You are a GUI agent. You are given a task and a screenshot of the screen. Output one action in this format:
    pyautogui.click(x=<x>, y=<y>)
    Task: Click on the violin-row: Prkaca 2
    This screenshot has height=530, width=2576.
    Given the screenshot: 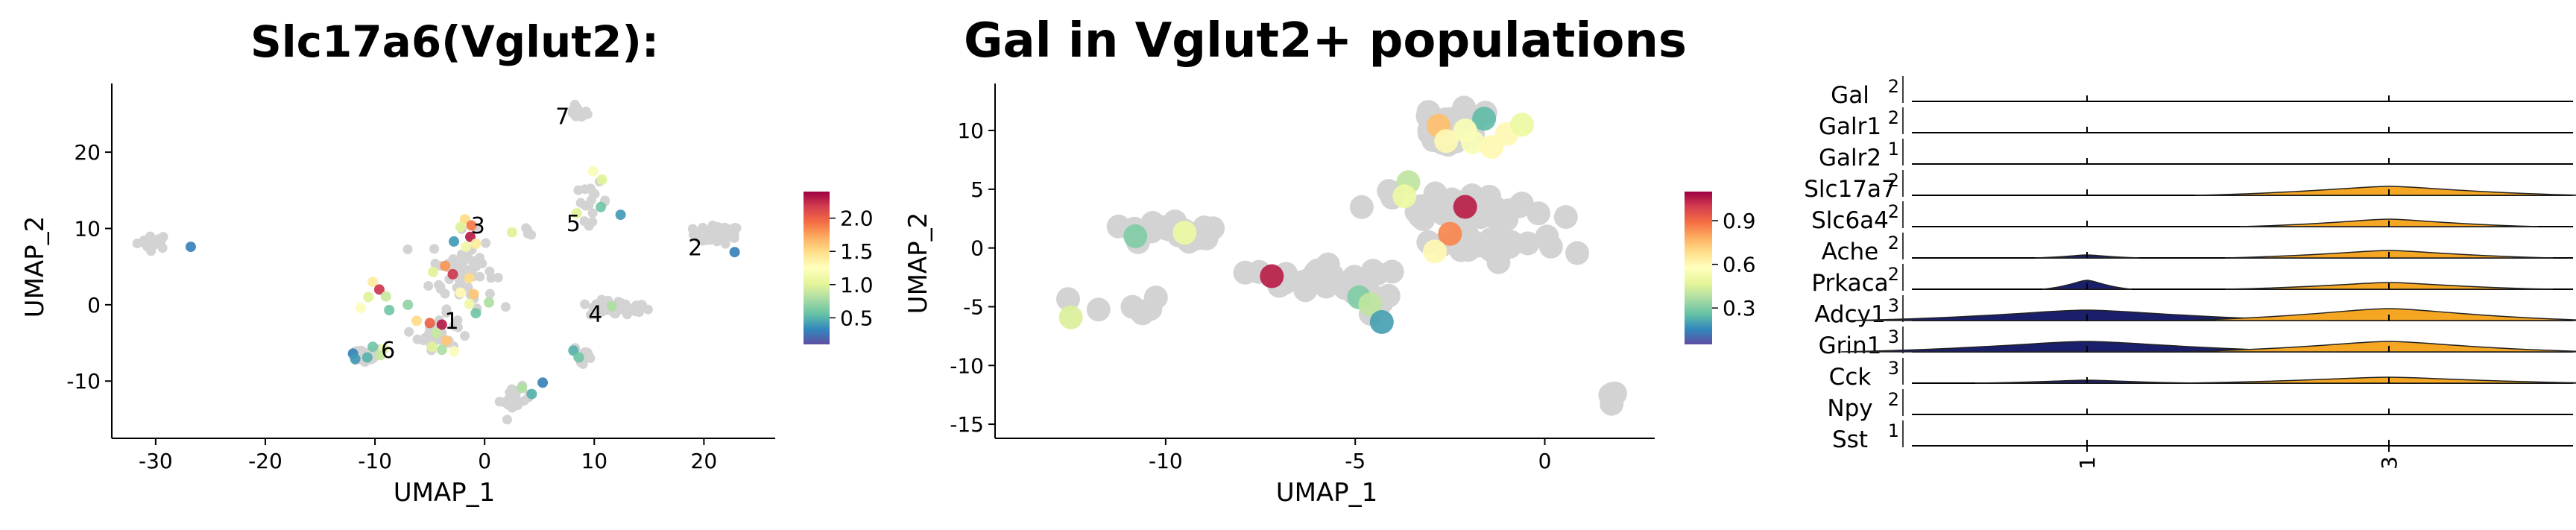 What is the action you would take?
    pyautogui.click(x=2192, y=280)
    